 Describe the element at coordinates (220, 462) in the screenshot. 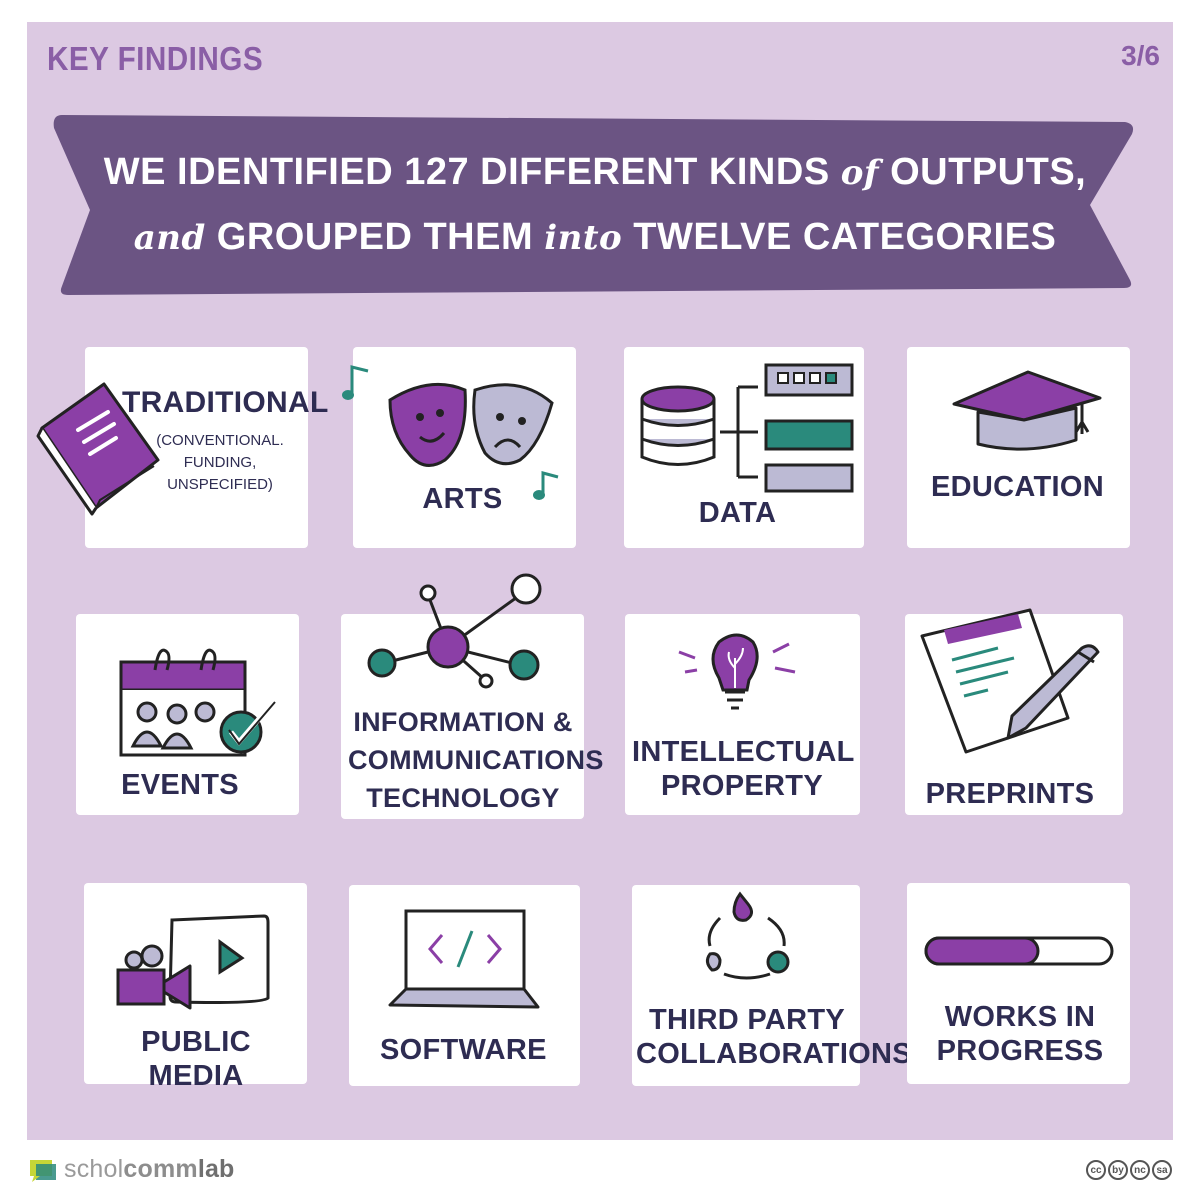

I see `category-sub-traditional: (CONVENTIONAL. FUNDING, UNSPECIFIED)` at that location.